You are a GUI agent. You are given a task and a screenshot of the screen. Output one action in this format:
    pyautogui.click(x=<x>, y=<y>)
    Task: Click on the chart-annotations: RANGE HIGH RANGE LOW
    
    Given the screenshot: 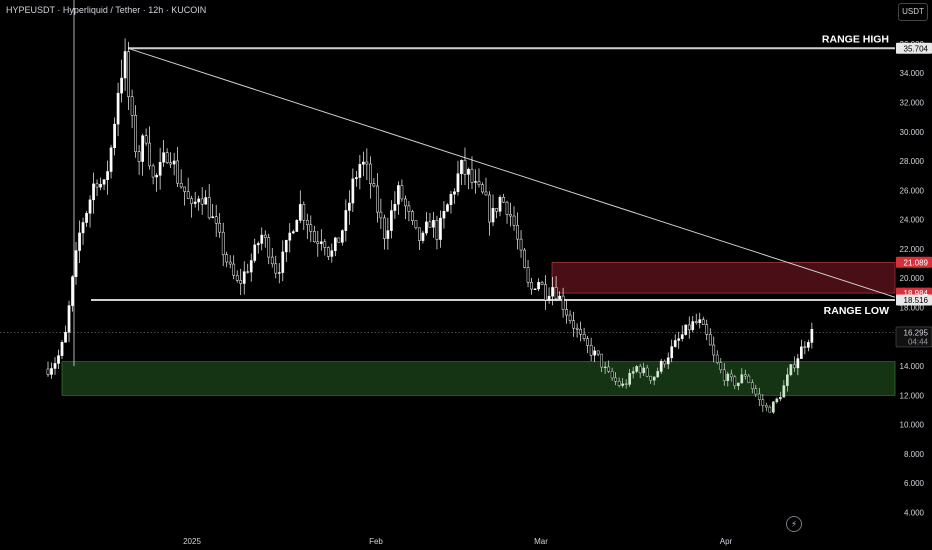 What is the action you would take?
    pyautogui.click(x=855, y=175)
    